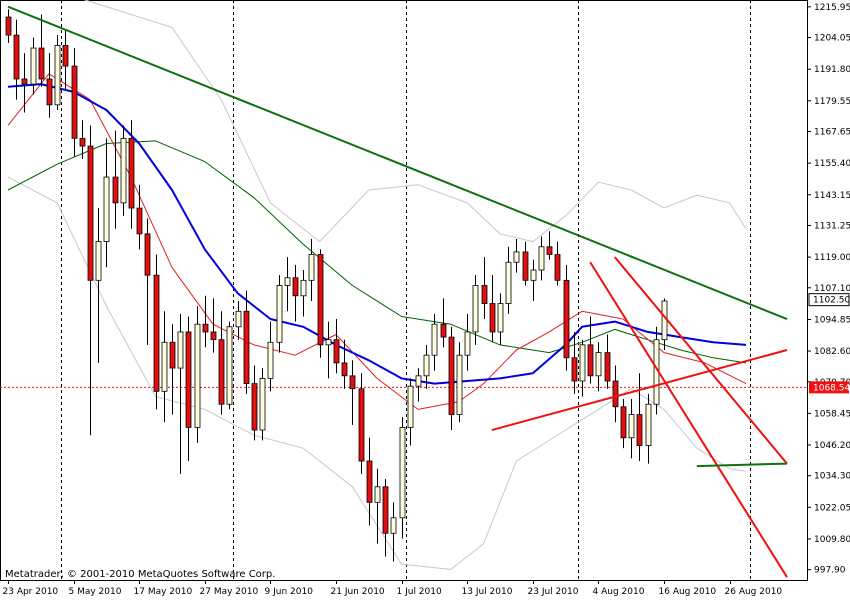 The width and height of the screenshot is (850, 600). What do you see at coordinates (832, 508) in the screenshot?
I see `y-tick-label-16: 1022.05` at bounding box center [832, 508].